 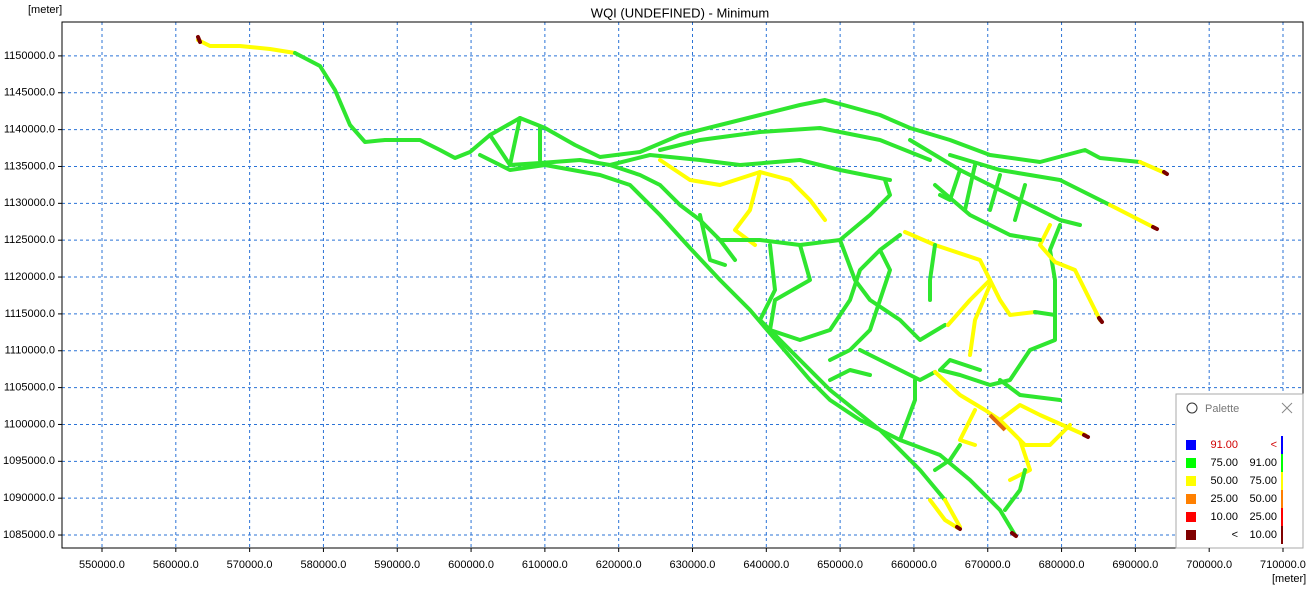 What do you see at coordinates (397, 565) in the screenshot?
I see `x-tick-label: 590000.0` at bounding box center [397, 565].